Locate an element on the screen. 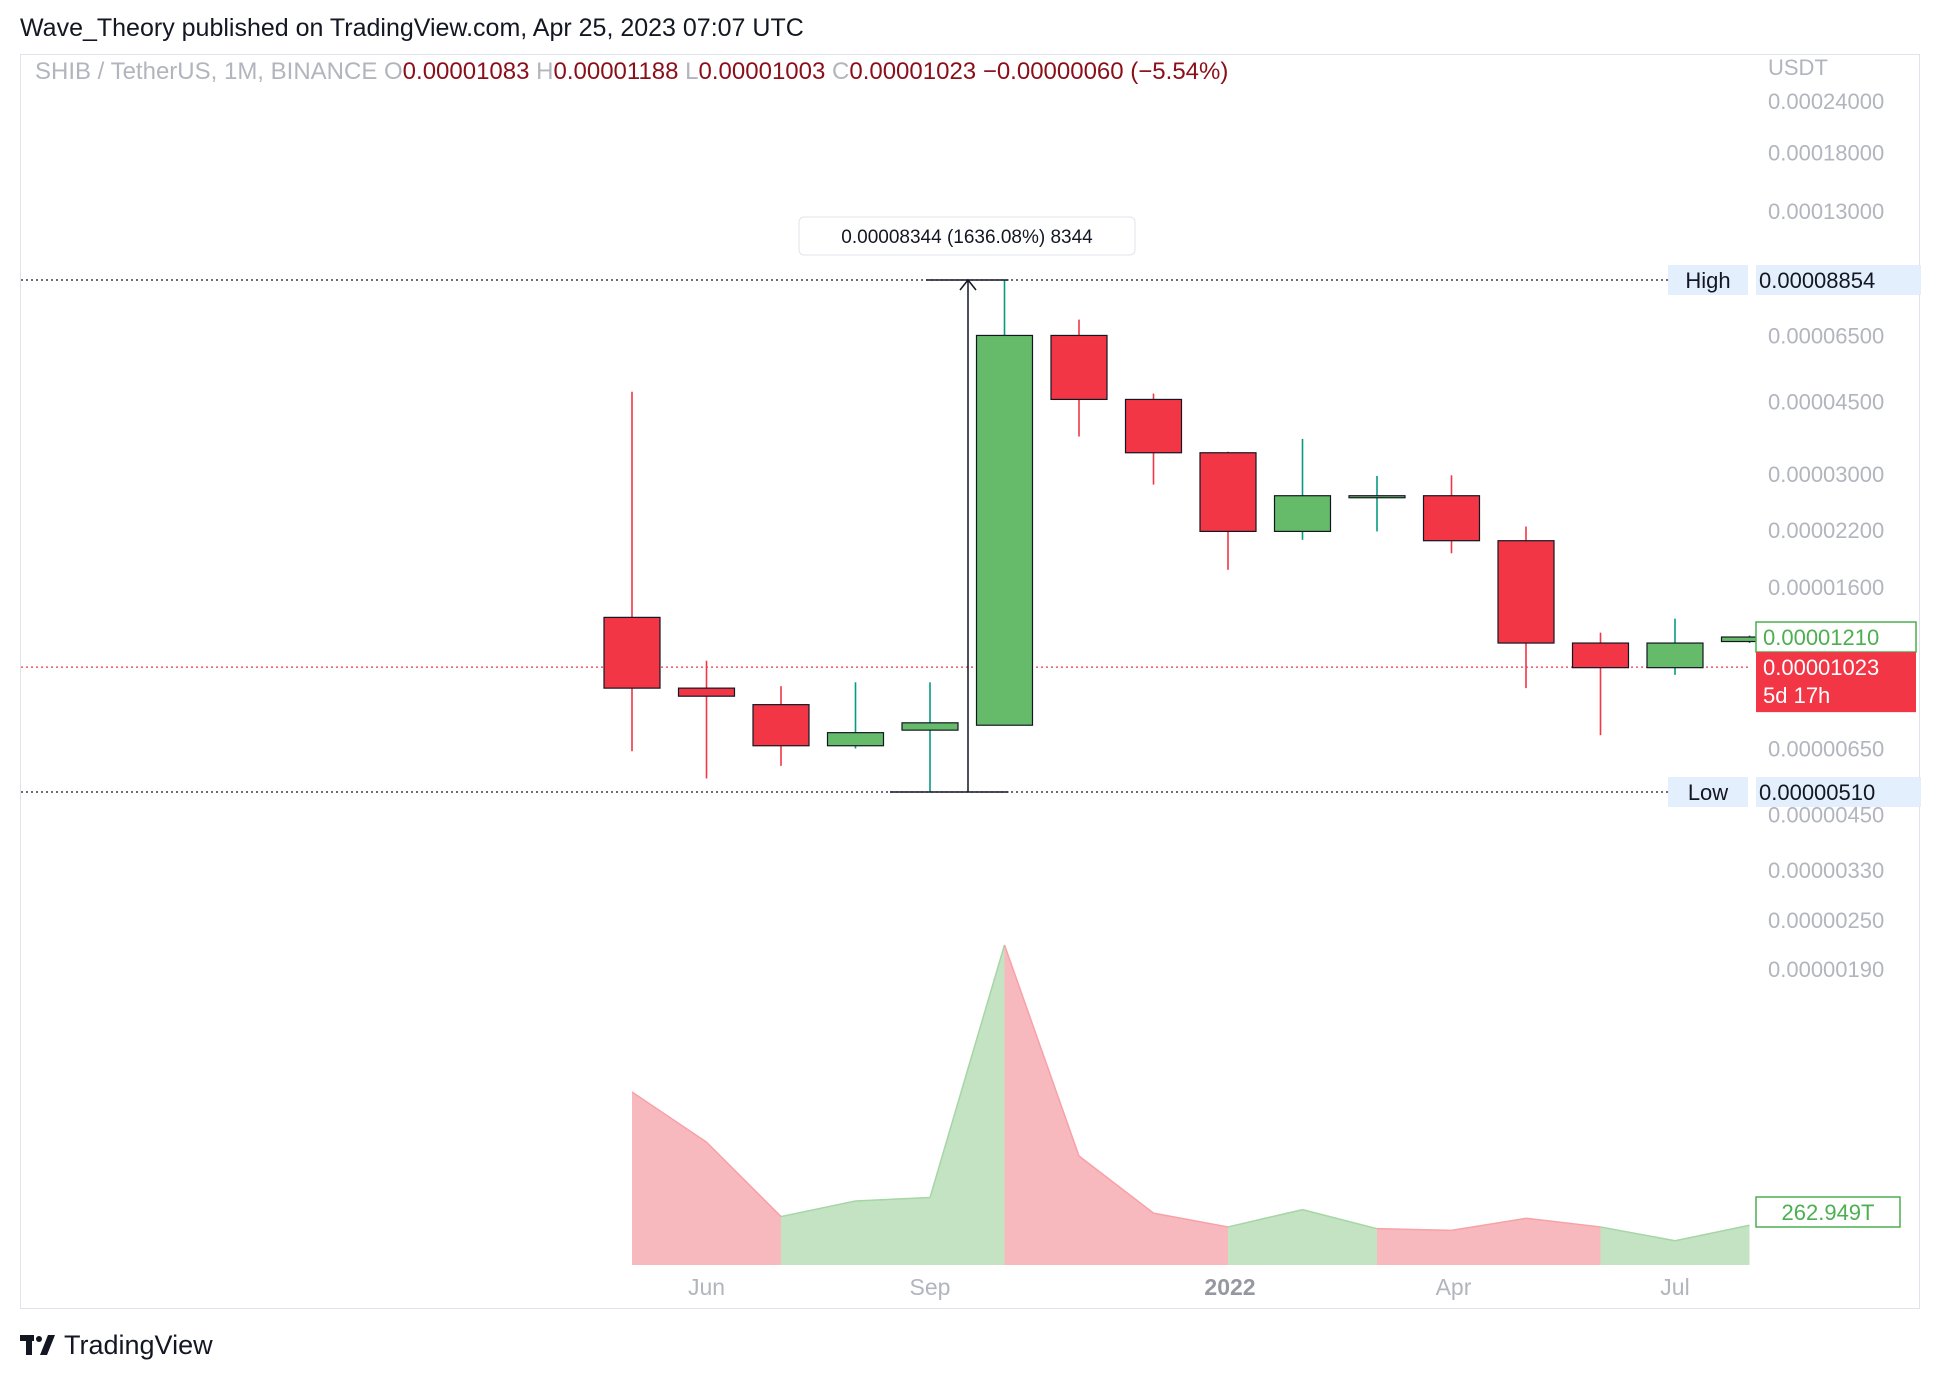 The image size is (1940, 1378). low-value: 0.00000510 is located at coordinates (1817, 792).